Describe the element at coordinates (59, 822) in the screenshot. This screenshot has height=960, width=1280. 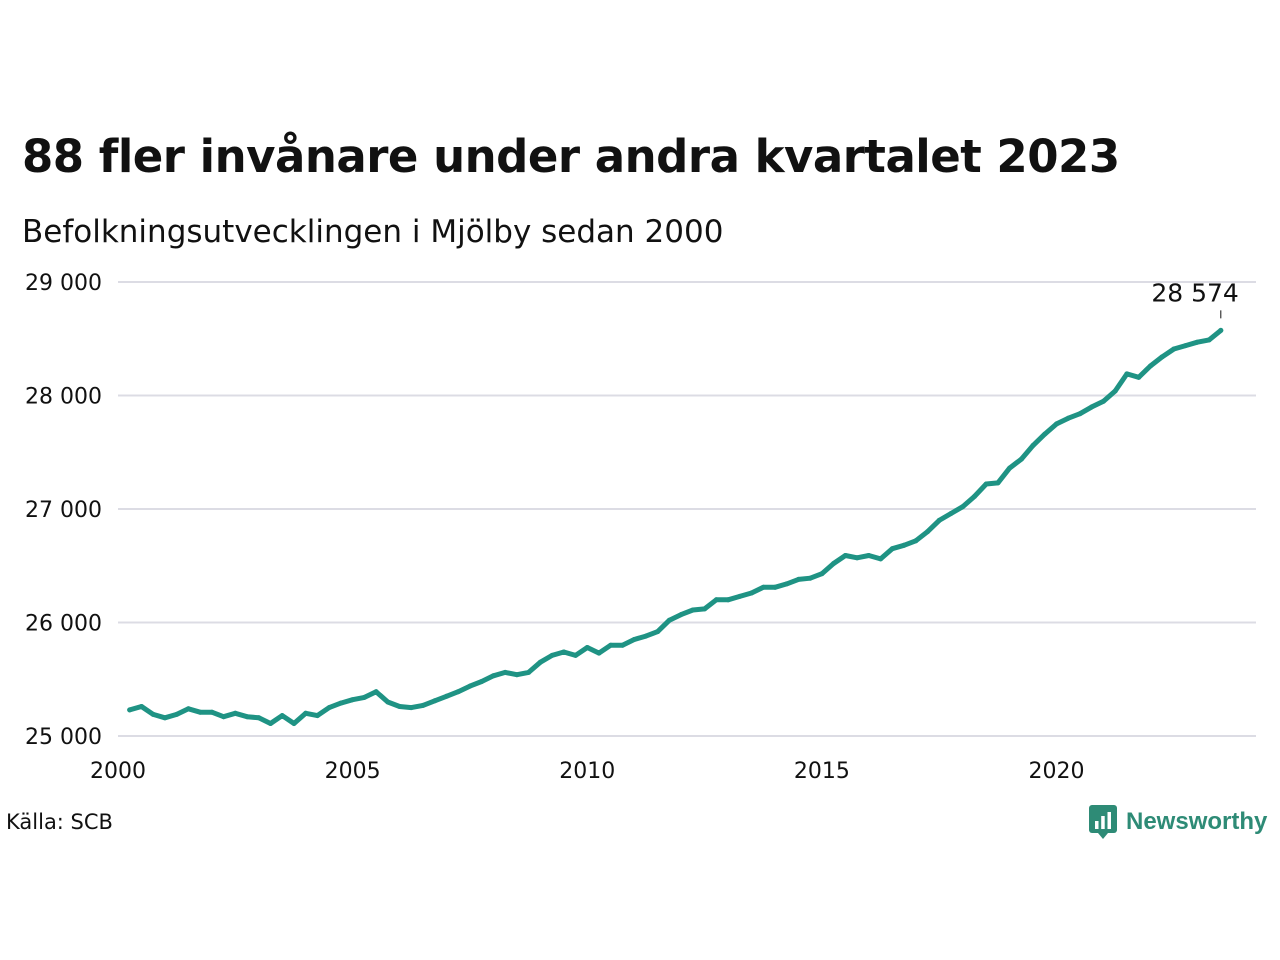
I see `source-note: Källa: SCB` at that location.